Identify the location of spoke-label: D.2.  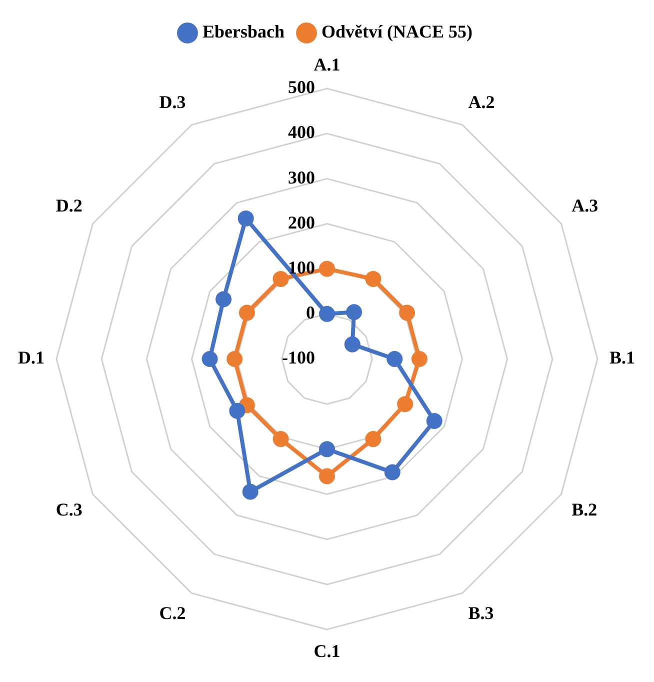
(69, 206).